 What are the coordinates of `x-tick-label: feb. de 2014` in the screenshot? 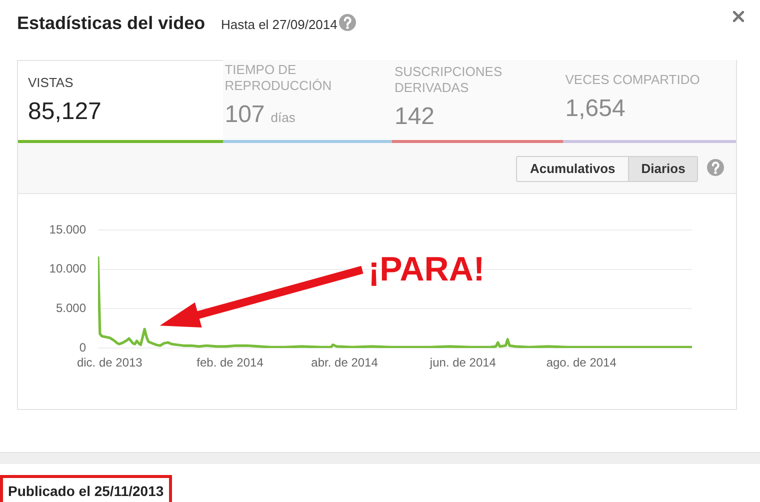 It's located at (230, 363).